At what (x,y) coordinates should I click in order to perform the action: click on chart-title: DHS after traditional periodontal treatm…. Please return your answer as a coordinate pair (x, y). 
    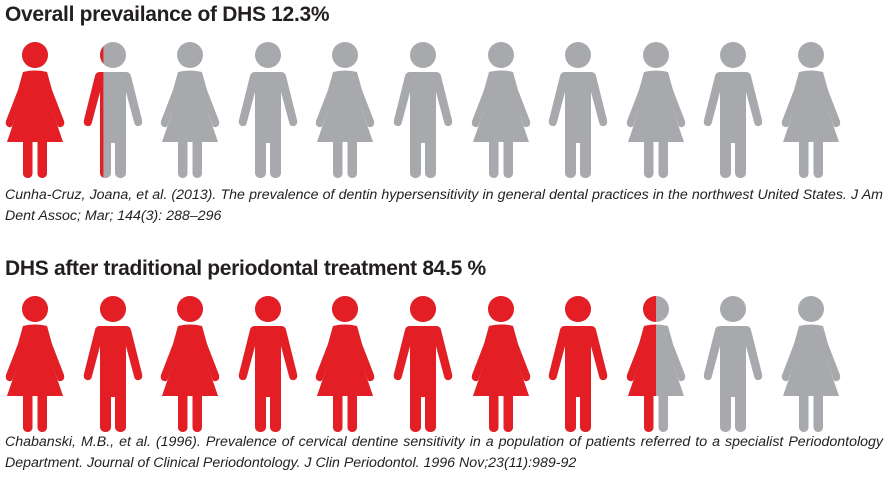
    Looking at the image, I should click on (245, 268).